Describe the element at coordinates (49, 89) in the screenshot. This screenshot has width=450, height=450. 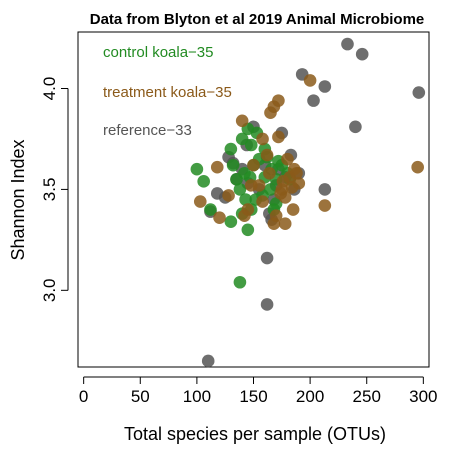
I see `y-tick-label: 4.0` at that location.